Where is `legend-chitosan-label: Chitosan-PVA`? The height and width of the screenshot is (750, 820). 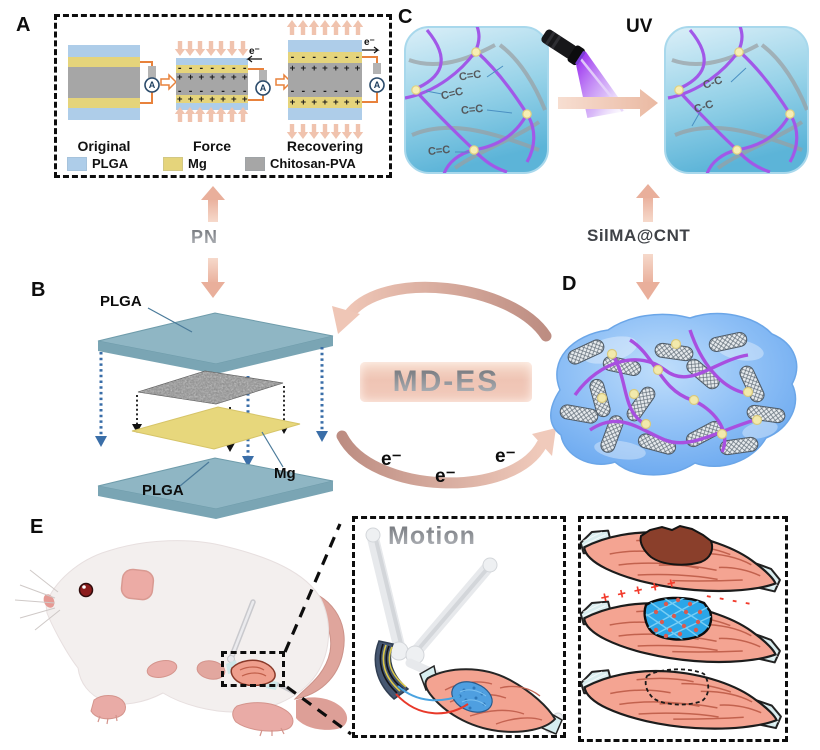
legend-chitosan-label: Chitosan-PVA is located at coordinates (313, 163).